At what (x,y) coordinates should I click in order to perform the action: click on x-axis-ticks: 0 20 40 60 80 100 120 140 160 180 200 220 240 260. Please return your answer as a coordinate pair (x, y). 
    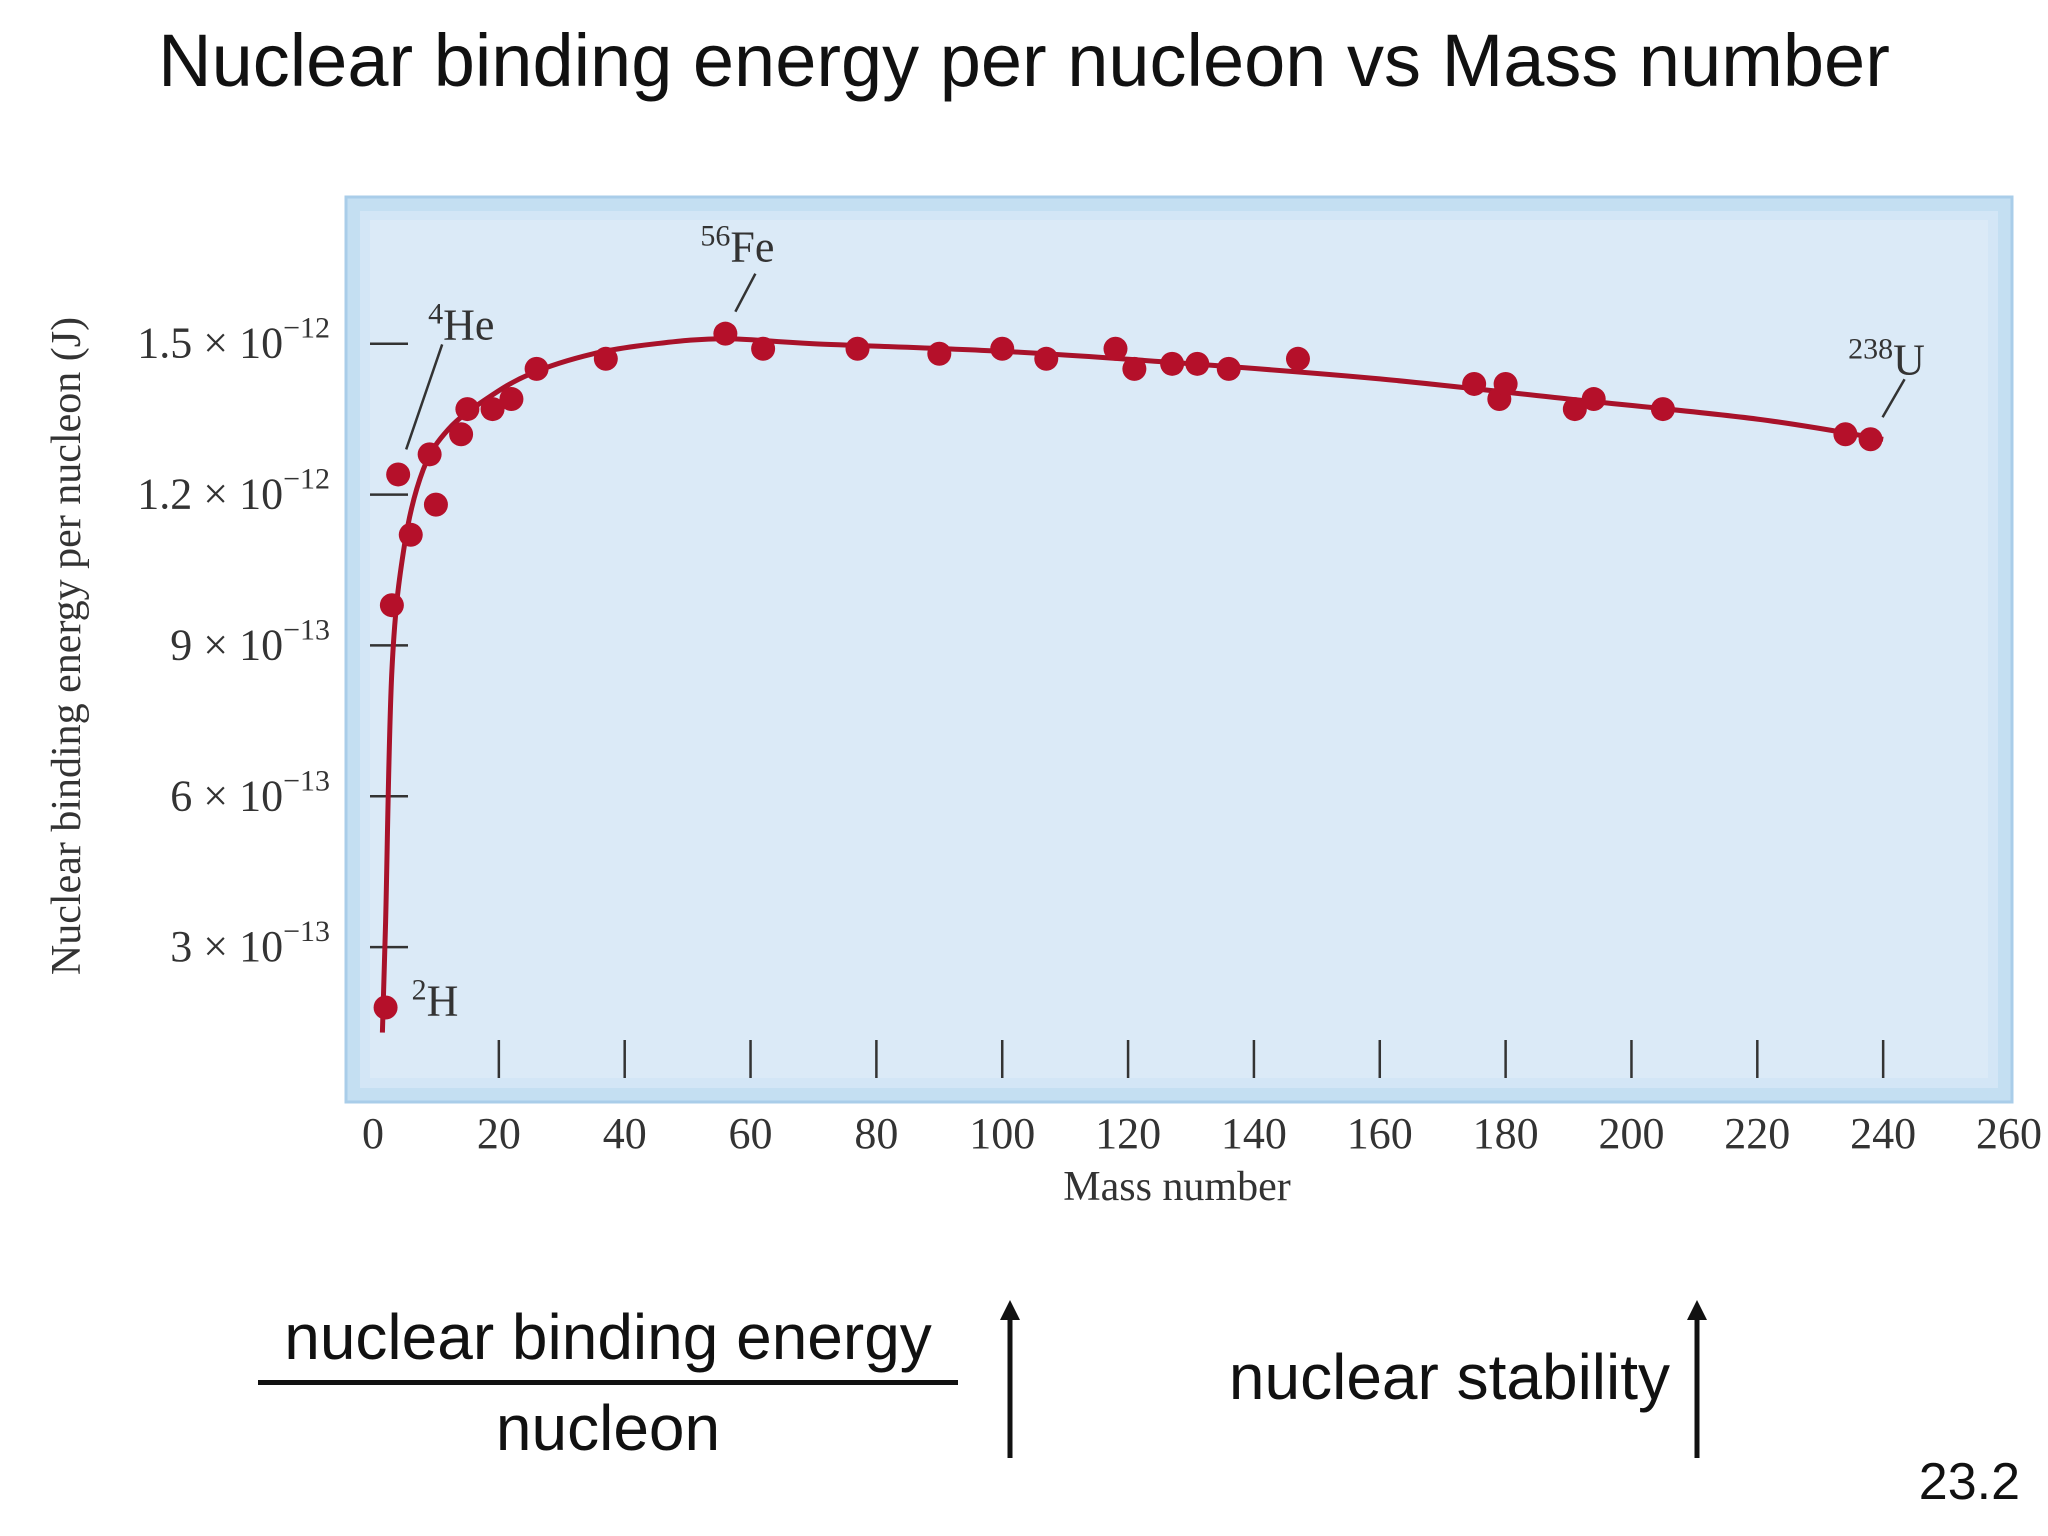
    Looking at the image, I should click on (1202, 1099).